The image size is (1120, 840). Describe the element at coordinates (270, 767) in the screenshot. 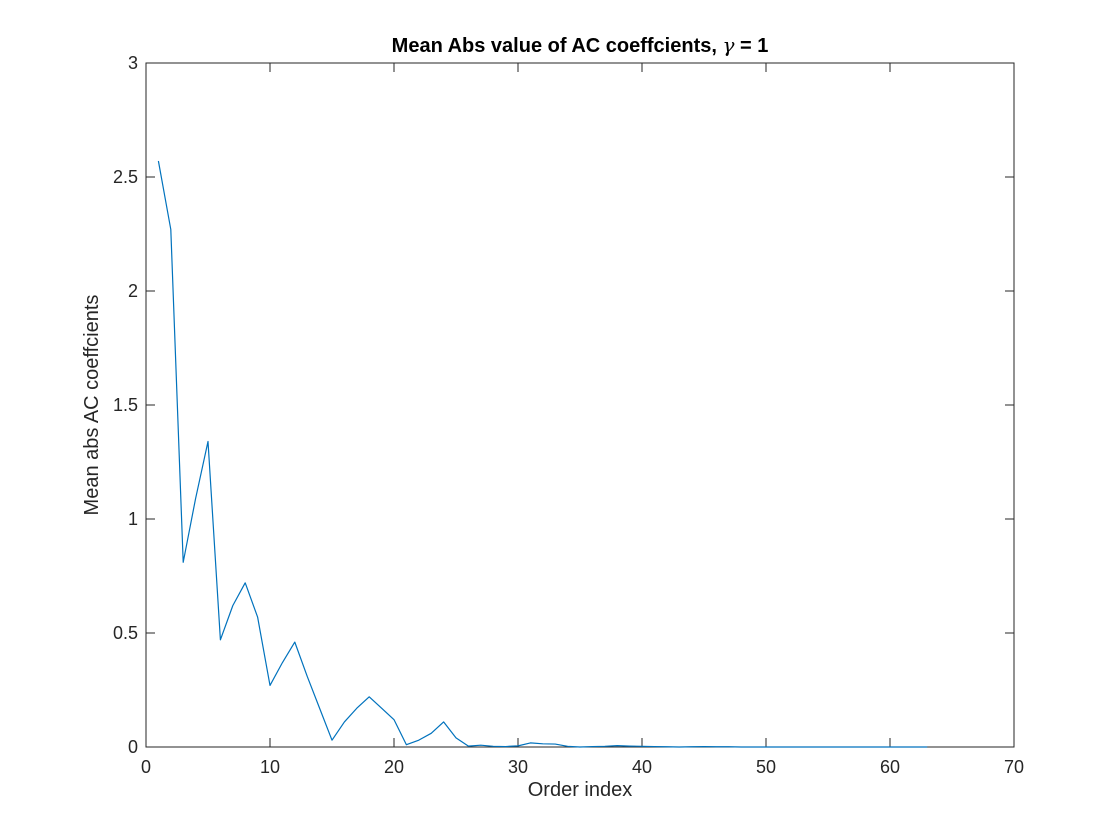

I see `x-tick-label: 10` at that location.